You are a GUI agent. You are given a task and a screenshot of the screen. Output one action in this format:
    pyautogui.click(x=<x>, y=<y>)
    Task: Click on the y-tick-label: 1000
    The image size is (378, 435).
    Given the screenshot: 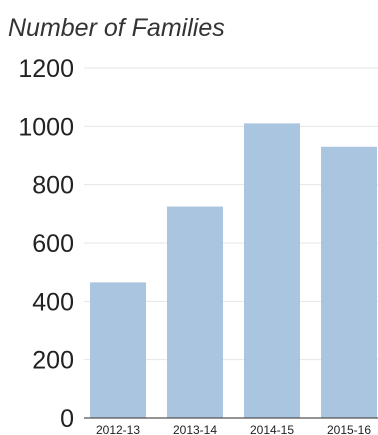 What is the action you would take?
    pyautogui.click(x=46, y=127)
    